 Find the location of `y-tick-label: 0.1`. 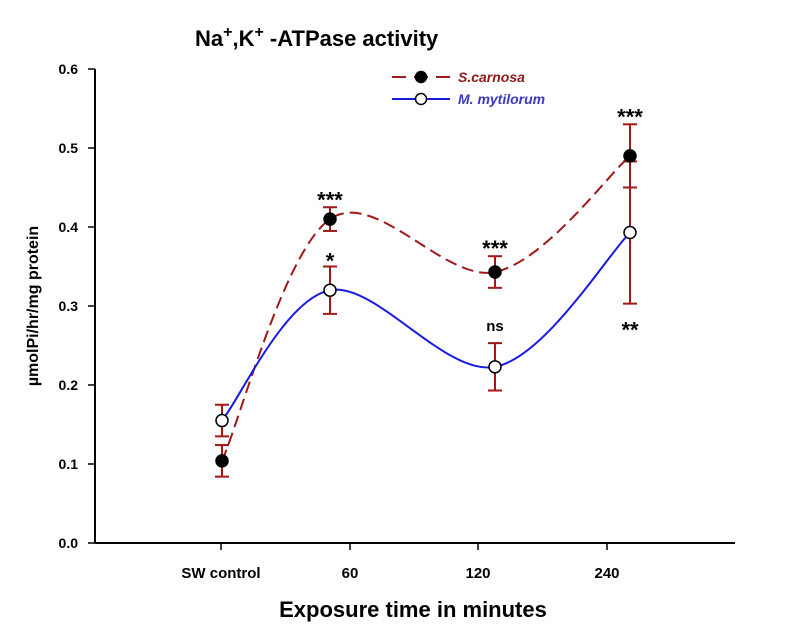

y-tick-label: 0.1 is located at coordinates (69, 464).